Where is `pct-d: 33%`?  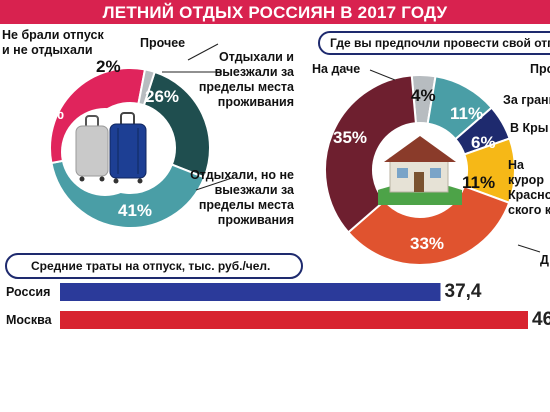 pct-d: 33% is located at coordinates (427, 243).